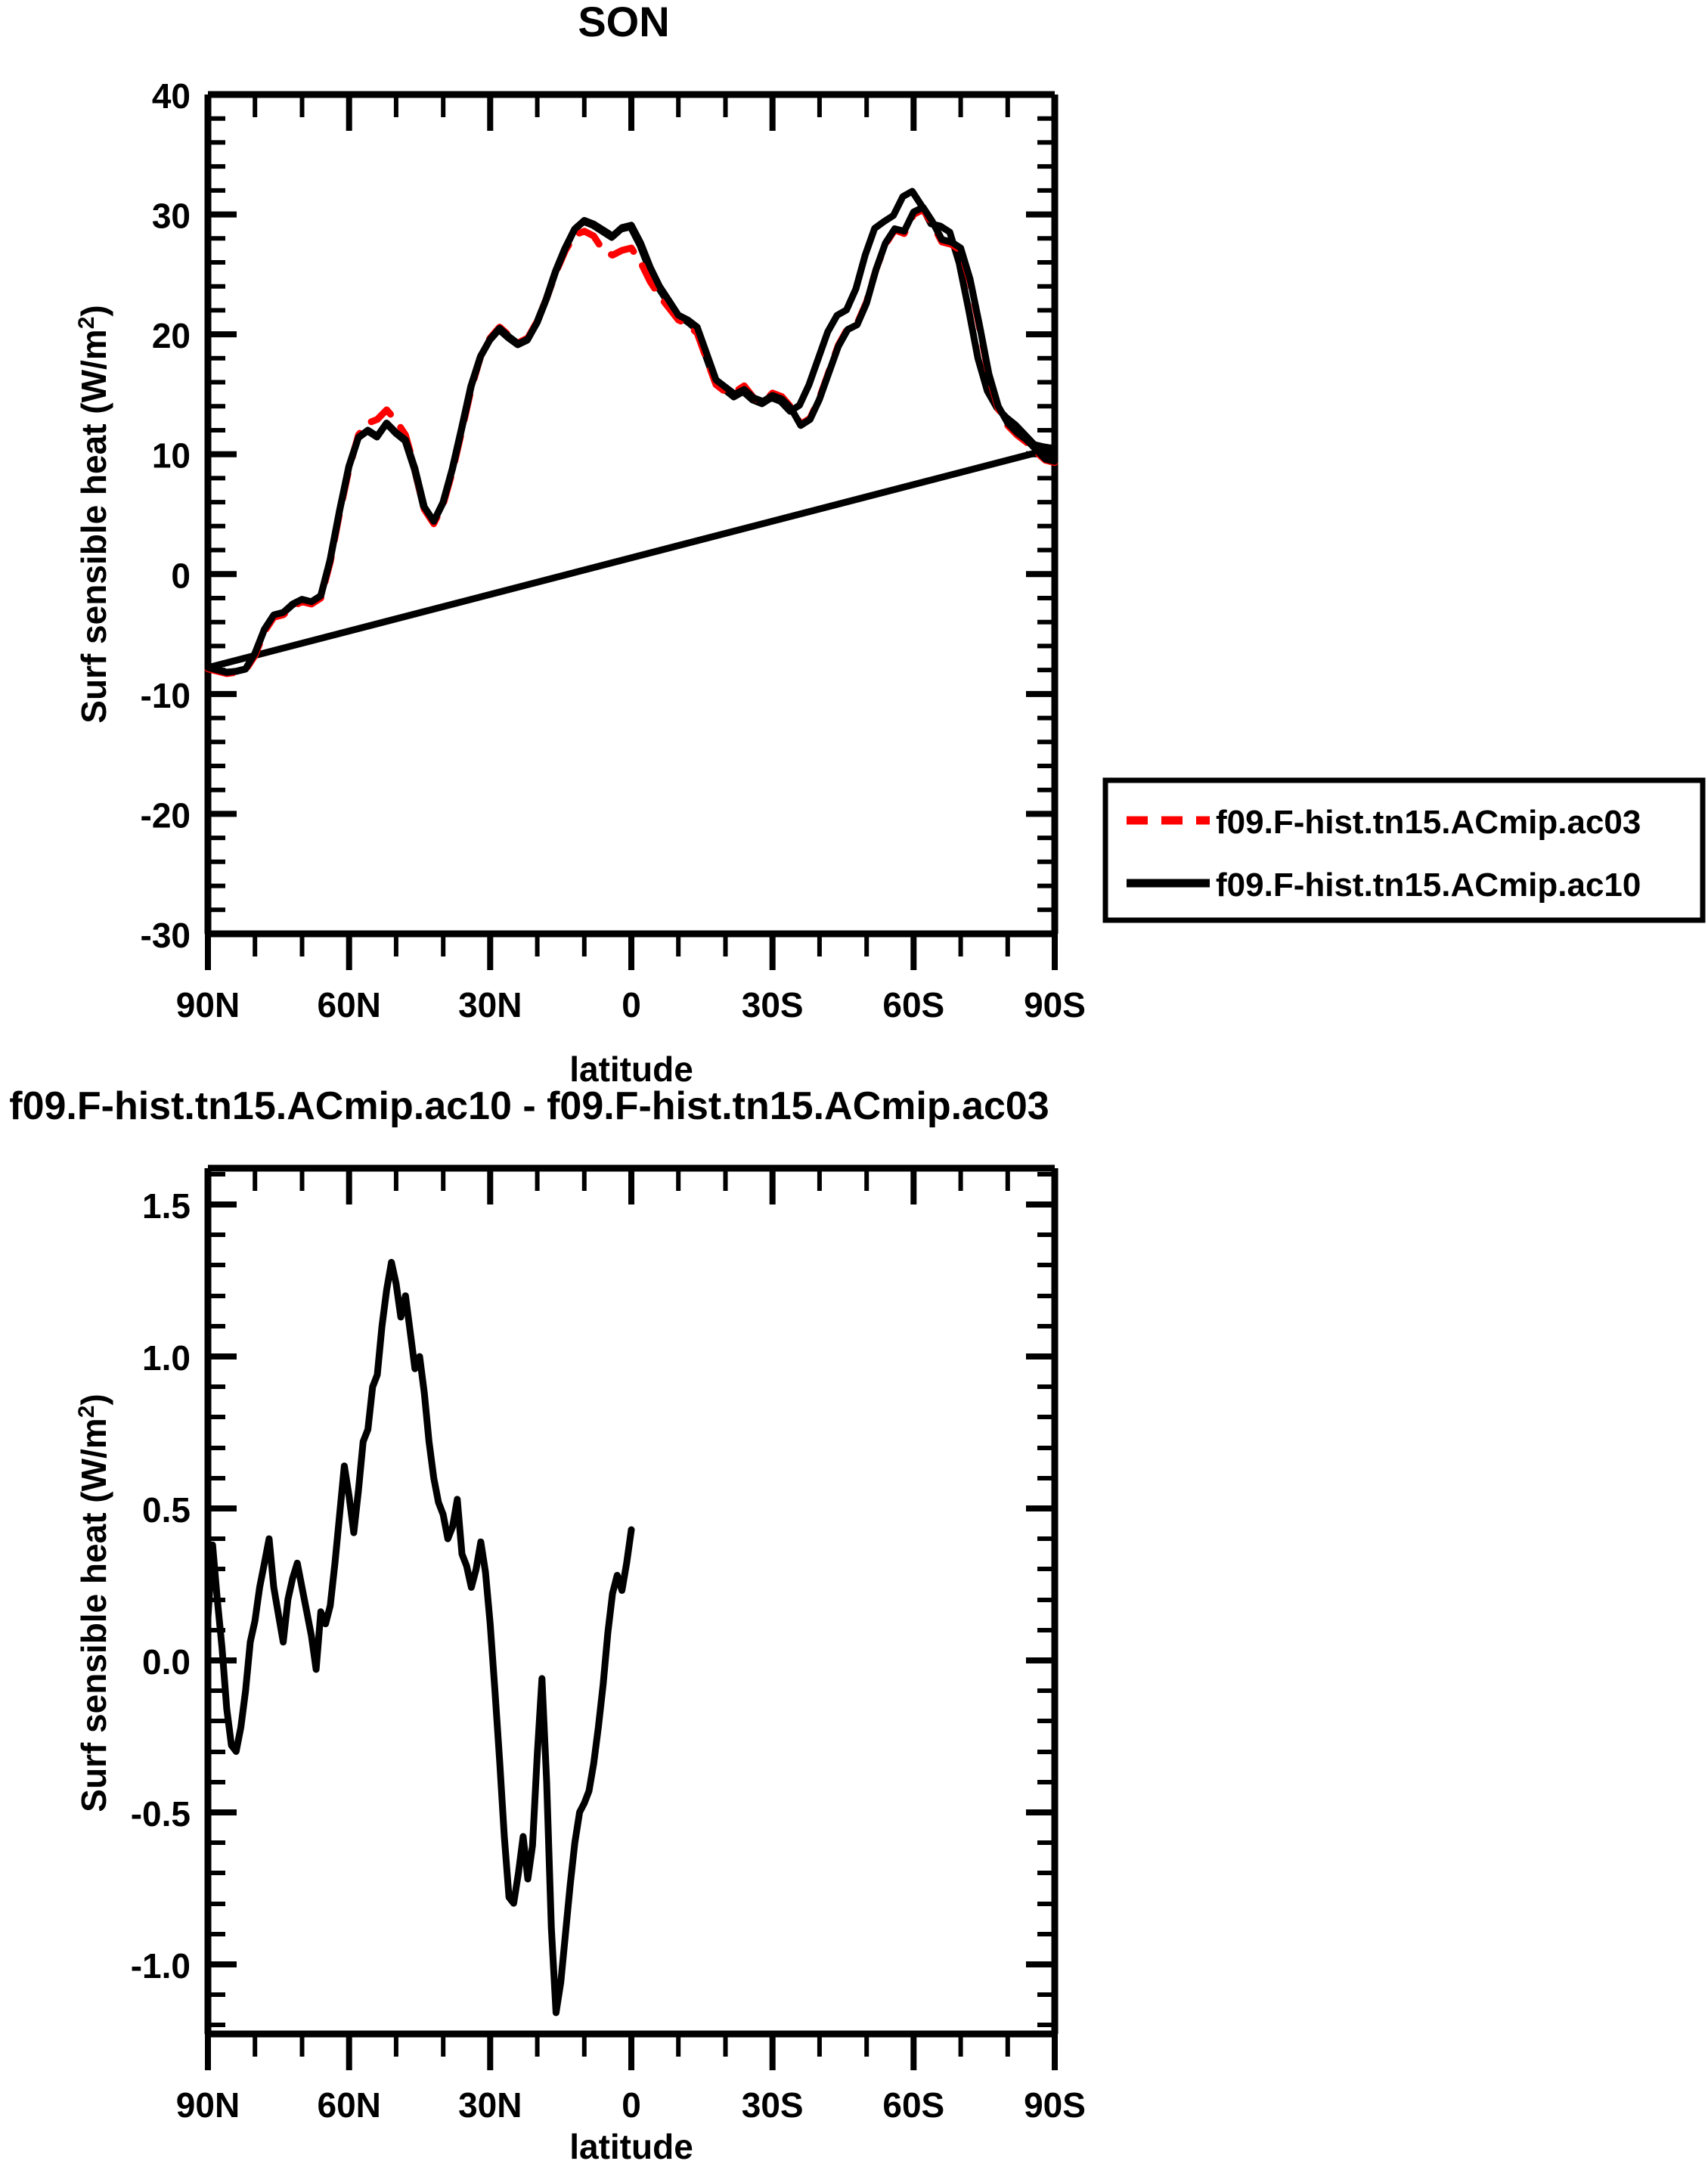 The image size is (1708, 2164). Describe the element at coordinates (171, 216) in the screenshot. I see `y-tick-label: 30` at that location.